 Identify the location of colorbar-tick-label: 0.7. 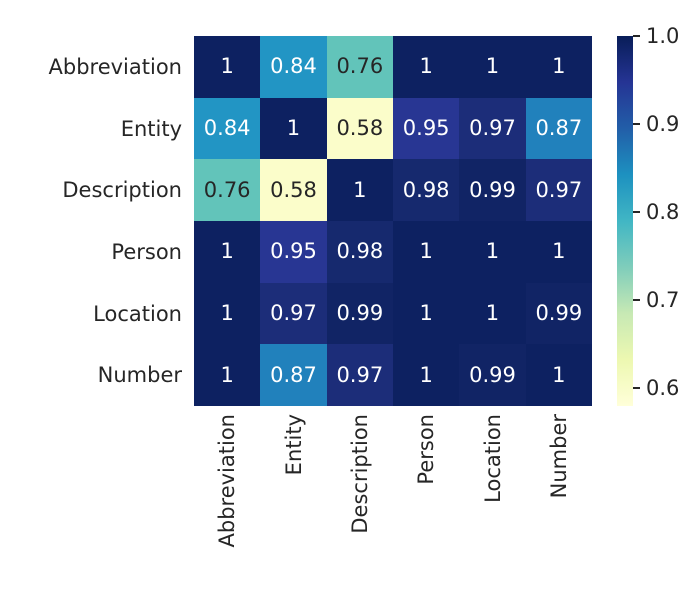
(663, 300).